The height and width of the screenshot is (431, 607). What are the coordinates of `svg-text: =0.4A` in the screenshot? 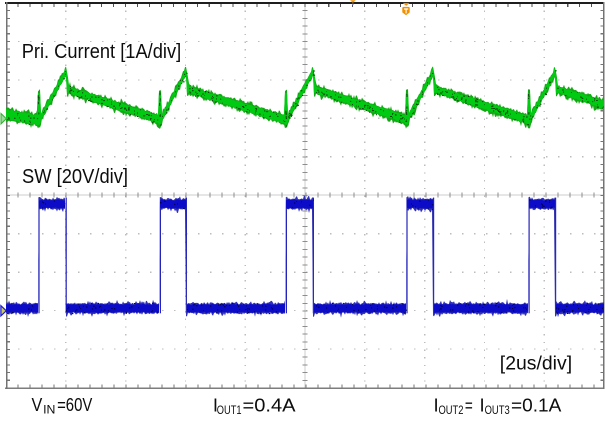 It's located at (270, 404).